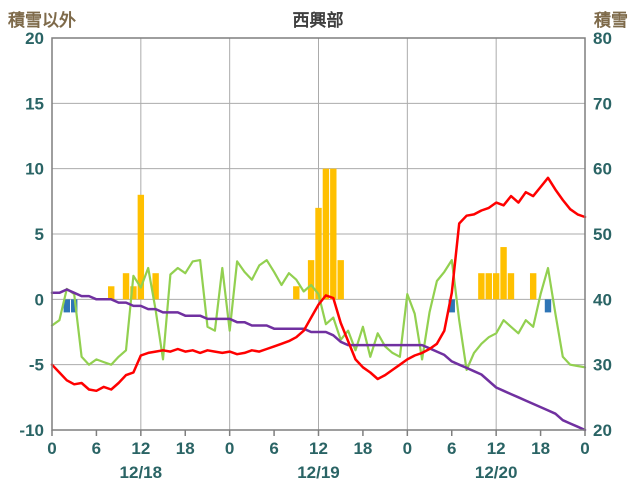 The image size is (636, 501). Describe the element at coordinates (602, 169) in the screenshot. I see `right-axis-tick-label: 60` at that location.